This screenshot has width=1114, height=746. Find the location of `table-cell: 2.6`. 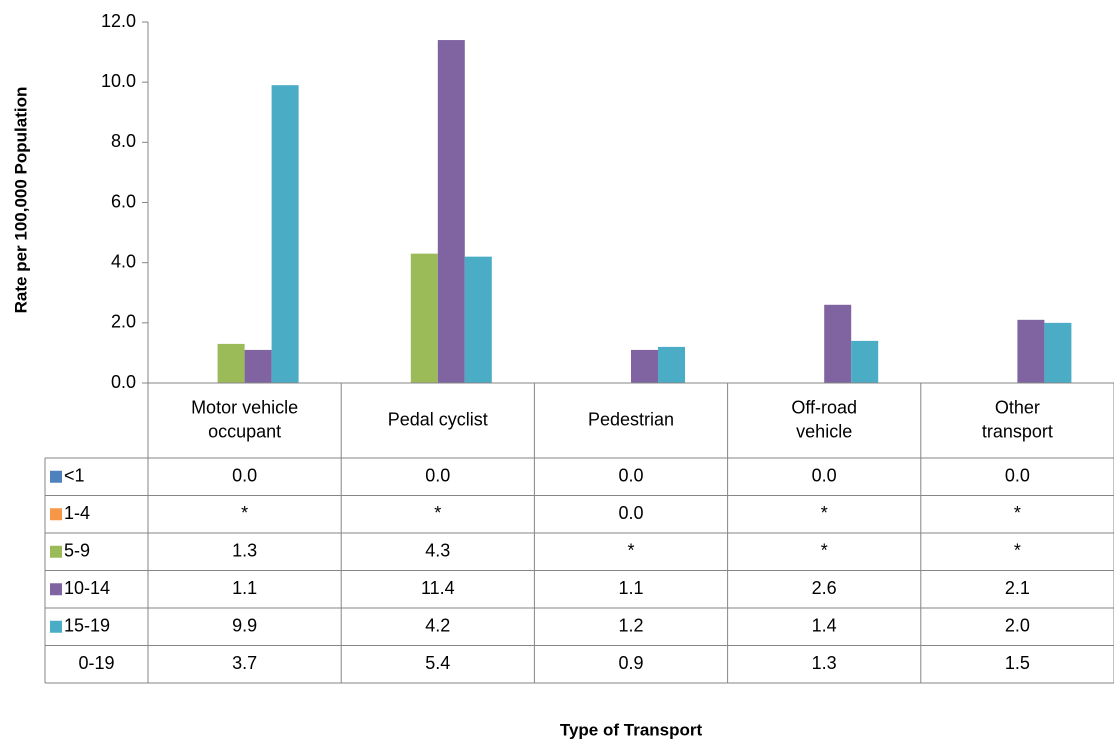

table-cell: 2.6 is located at coordinates (824, 588).